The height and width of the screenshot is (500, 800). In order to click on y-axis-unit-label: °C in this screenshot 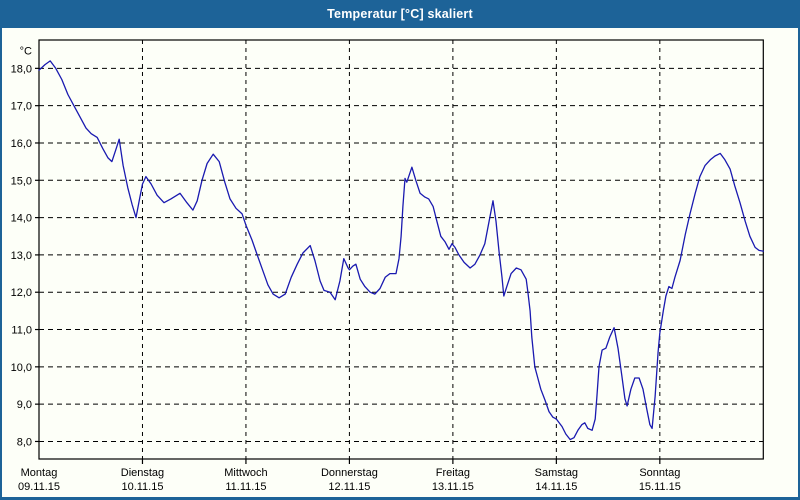, I will do `click(26, 51)`.